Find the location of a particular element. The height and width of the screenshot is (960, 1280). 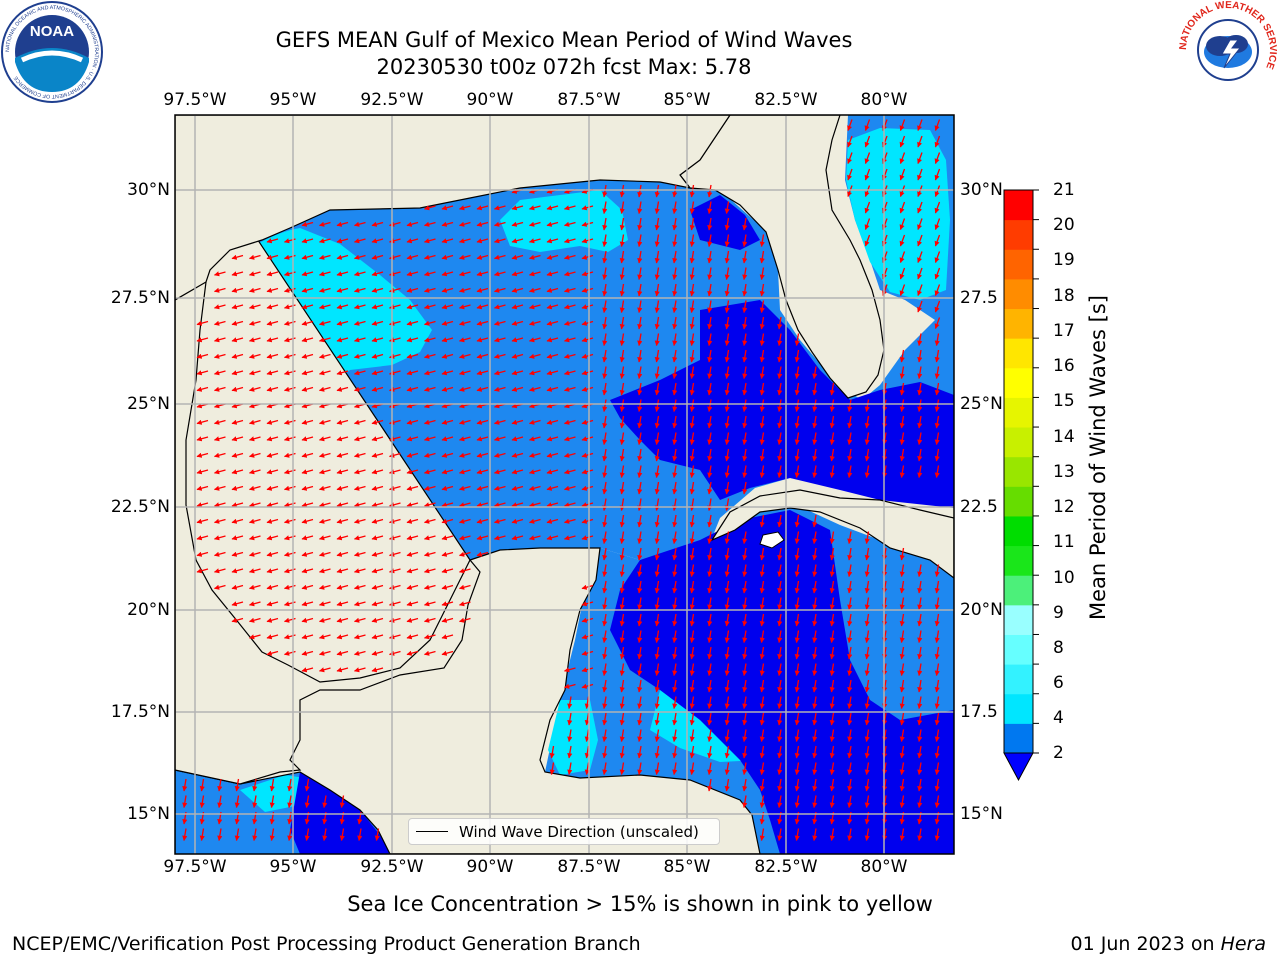

nws-logo: NATIONAL WEATHER SERVICE is located at coordinates (1228, 49).